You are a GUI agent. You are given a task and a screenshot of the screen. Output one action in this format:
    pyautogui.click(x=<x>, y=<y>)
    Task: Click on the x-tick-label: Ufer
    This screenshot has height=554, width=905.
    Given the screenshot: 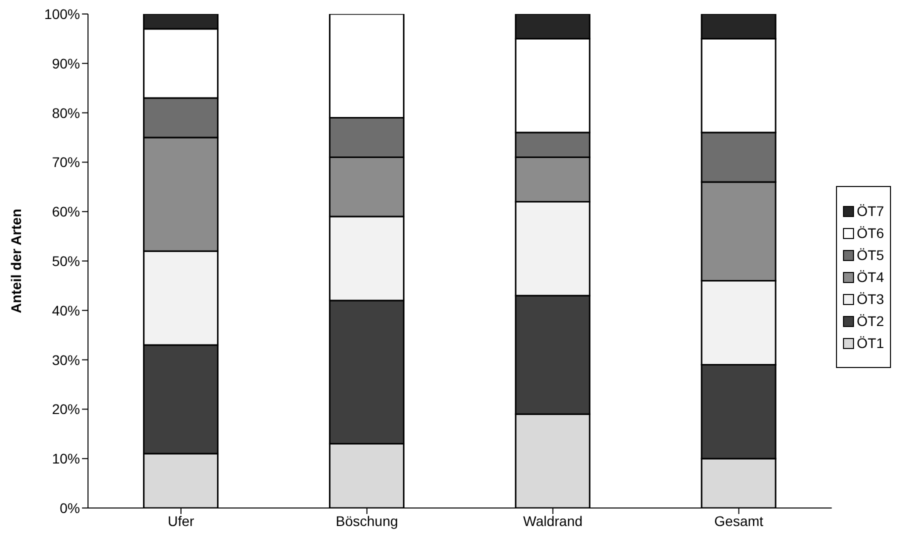 What is the action you would take?
    pyautogui.click(x=181, y=520)
    